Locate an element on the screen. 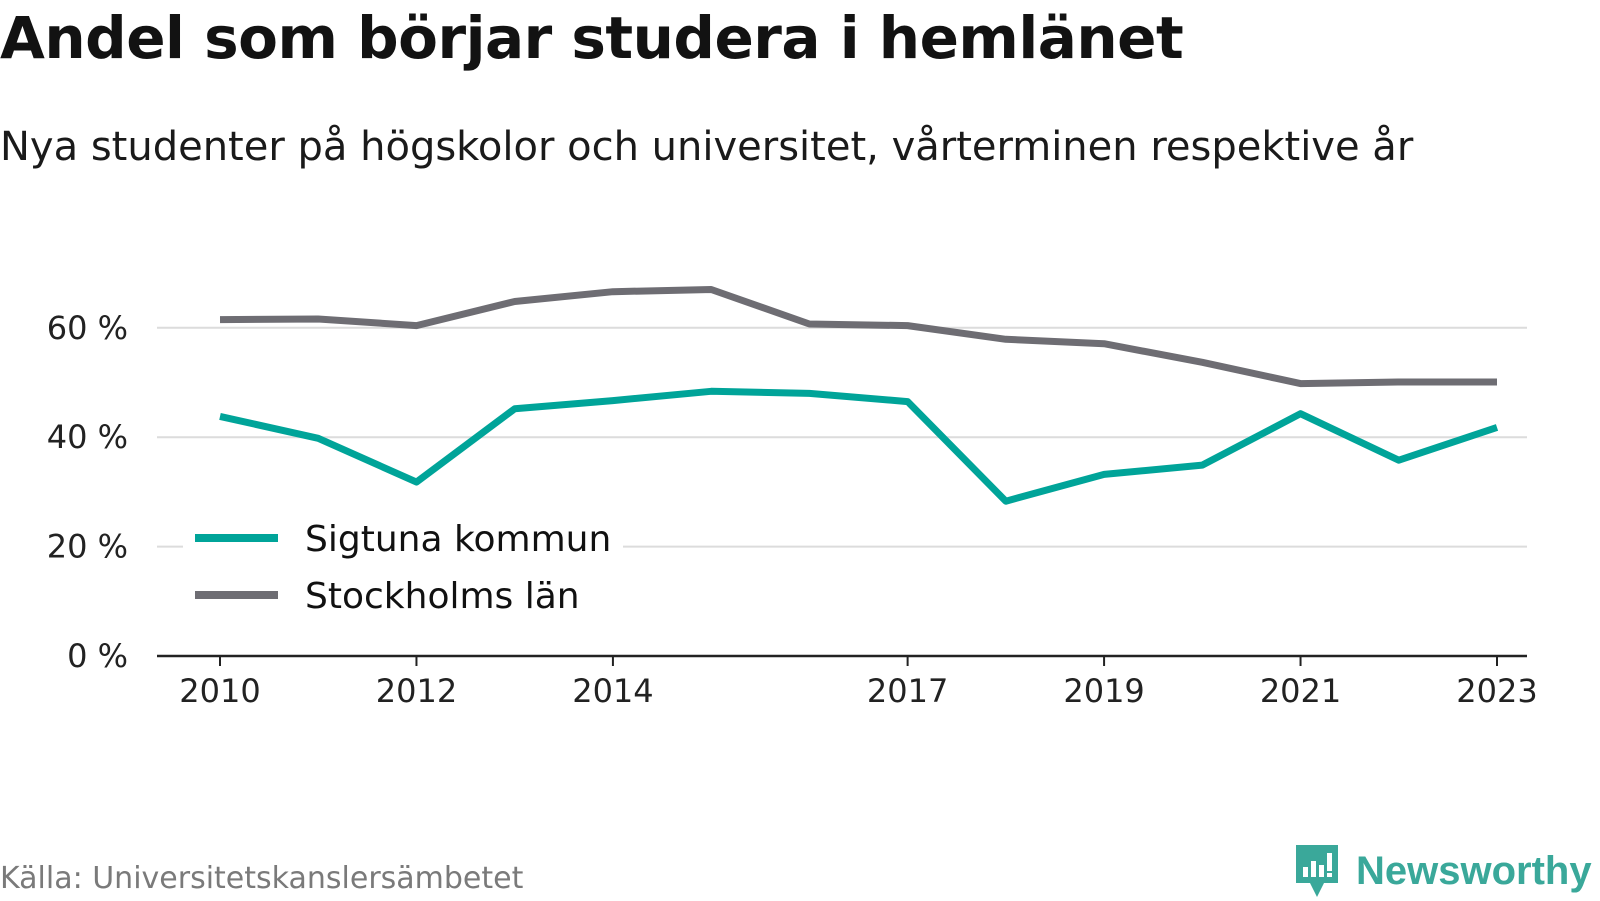 The height and width of the screenshot is (901, 1600). brand-logo: Newsworthy is located at coordinates (1442, 871).